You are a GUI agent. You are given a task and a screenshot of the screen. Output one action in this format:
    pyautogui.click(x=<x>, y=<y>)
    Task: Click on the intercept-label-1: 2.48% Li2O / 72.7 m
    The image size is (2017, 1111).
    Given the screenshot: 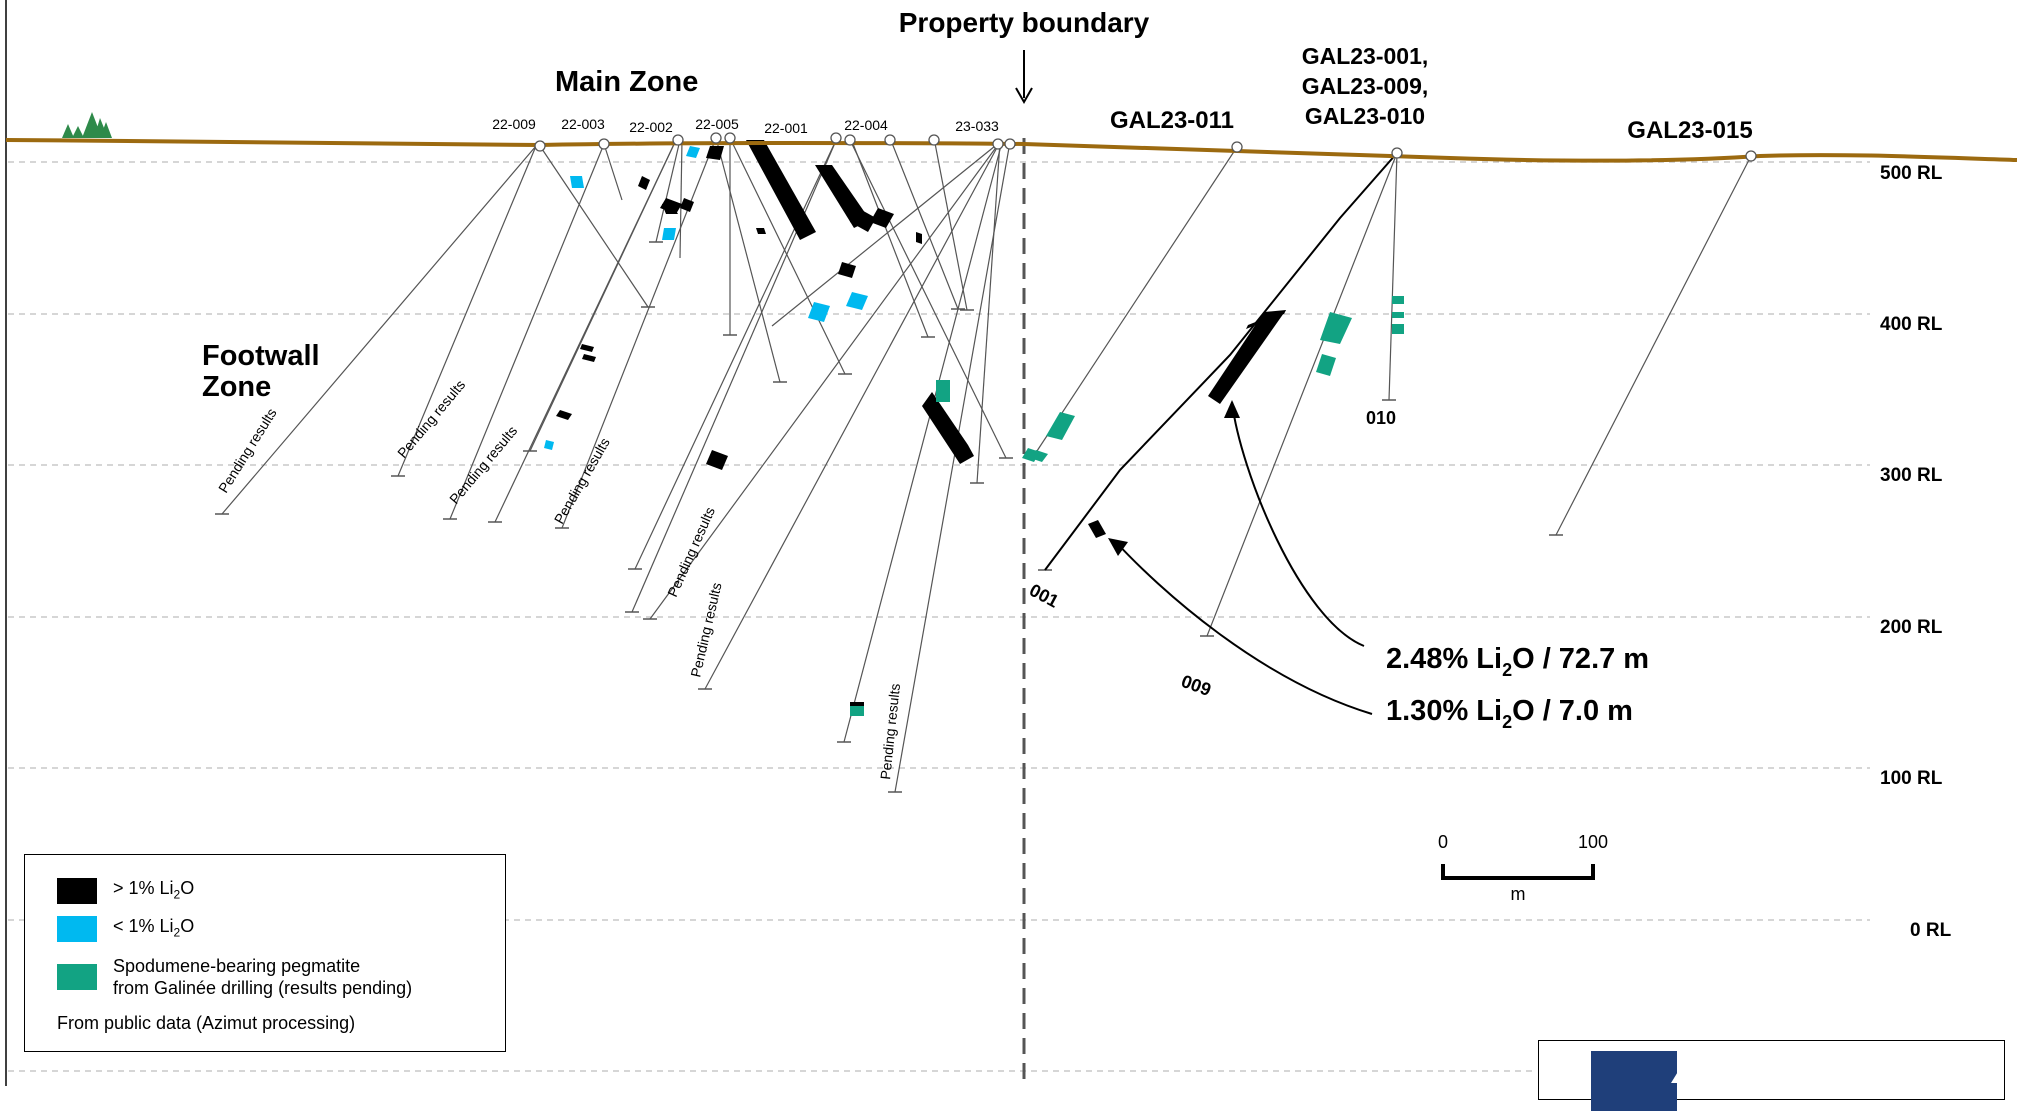 What is the action you would take?
    pyautogui.click(x=1517, y=661)
    